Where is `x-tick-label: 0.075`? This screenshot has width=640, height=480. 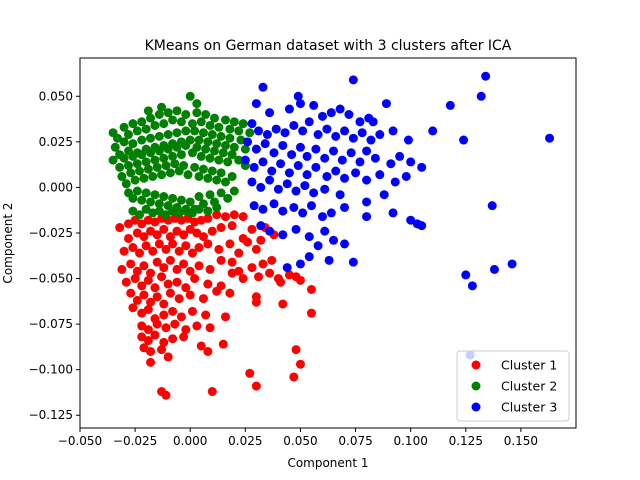 x-tick-label: 0.075 is located at coordinates (355, 441).